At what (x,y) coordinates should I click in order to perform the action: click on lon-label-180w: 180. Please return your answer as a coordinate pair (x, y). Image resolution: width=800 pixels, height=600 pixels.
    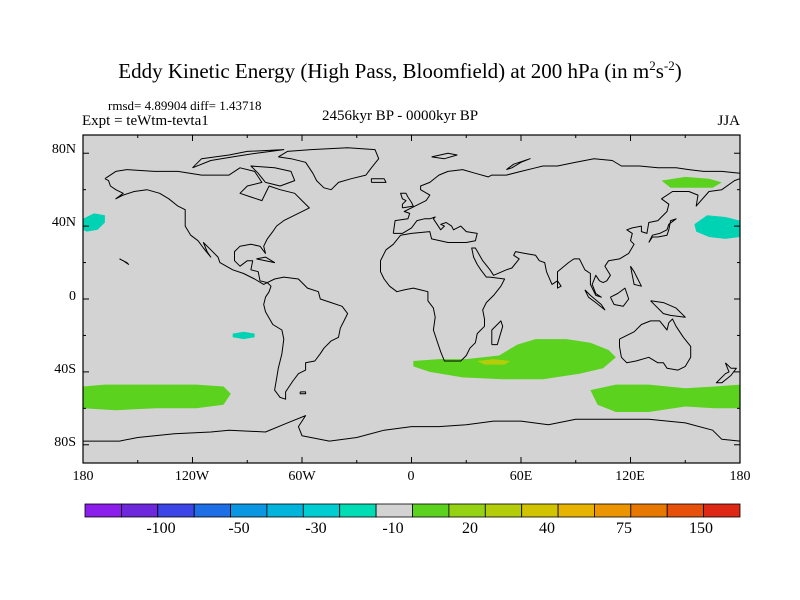
    Looking at the image, I should click on (83, 476).